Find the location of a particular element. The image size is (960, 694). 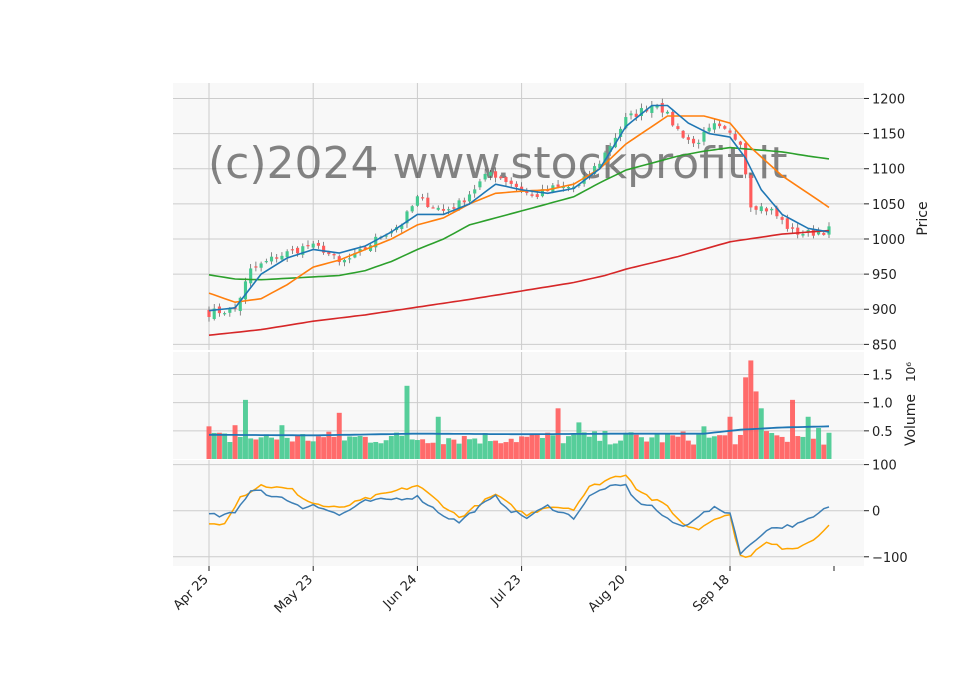

osc-fast-line is located at coordinates (519, 519).